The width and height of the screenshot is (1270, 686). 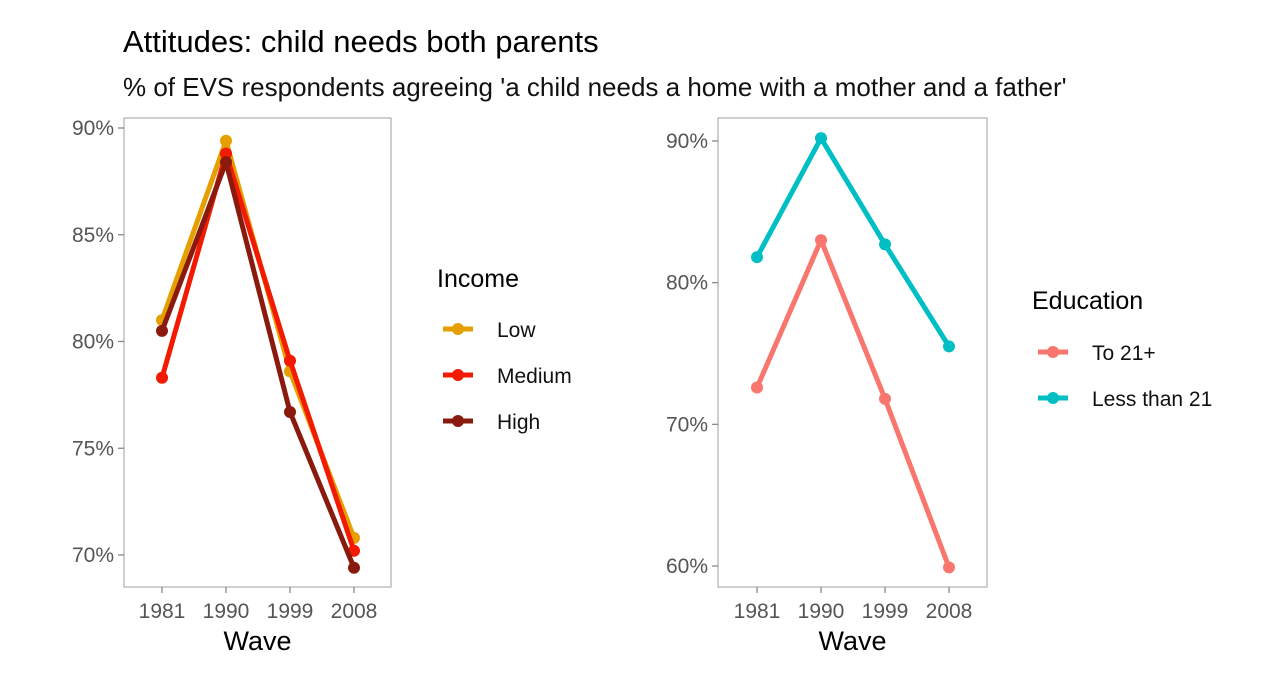 I want to click on legend-title: Education, so click(x=1087, y=301).